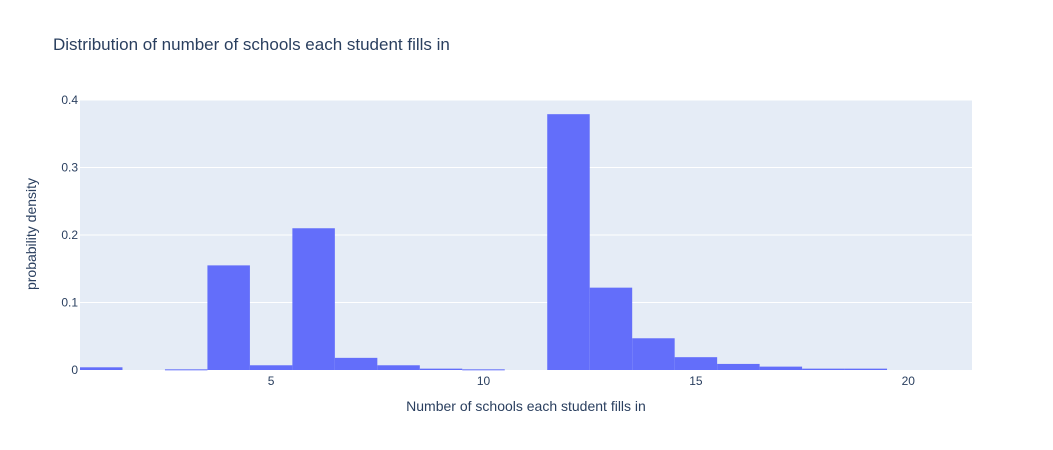  Describe the element at coordinates (74, 370) in the screenshot. I see `y-tick-label: 0` at that location.